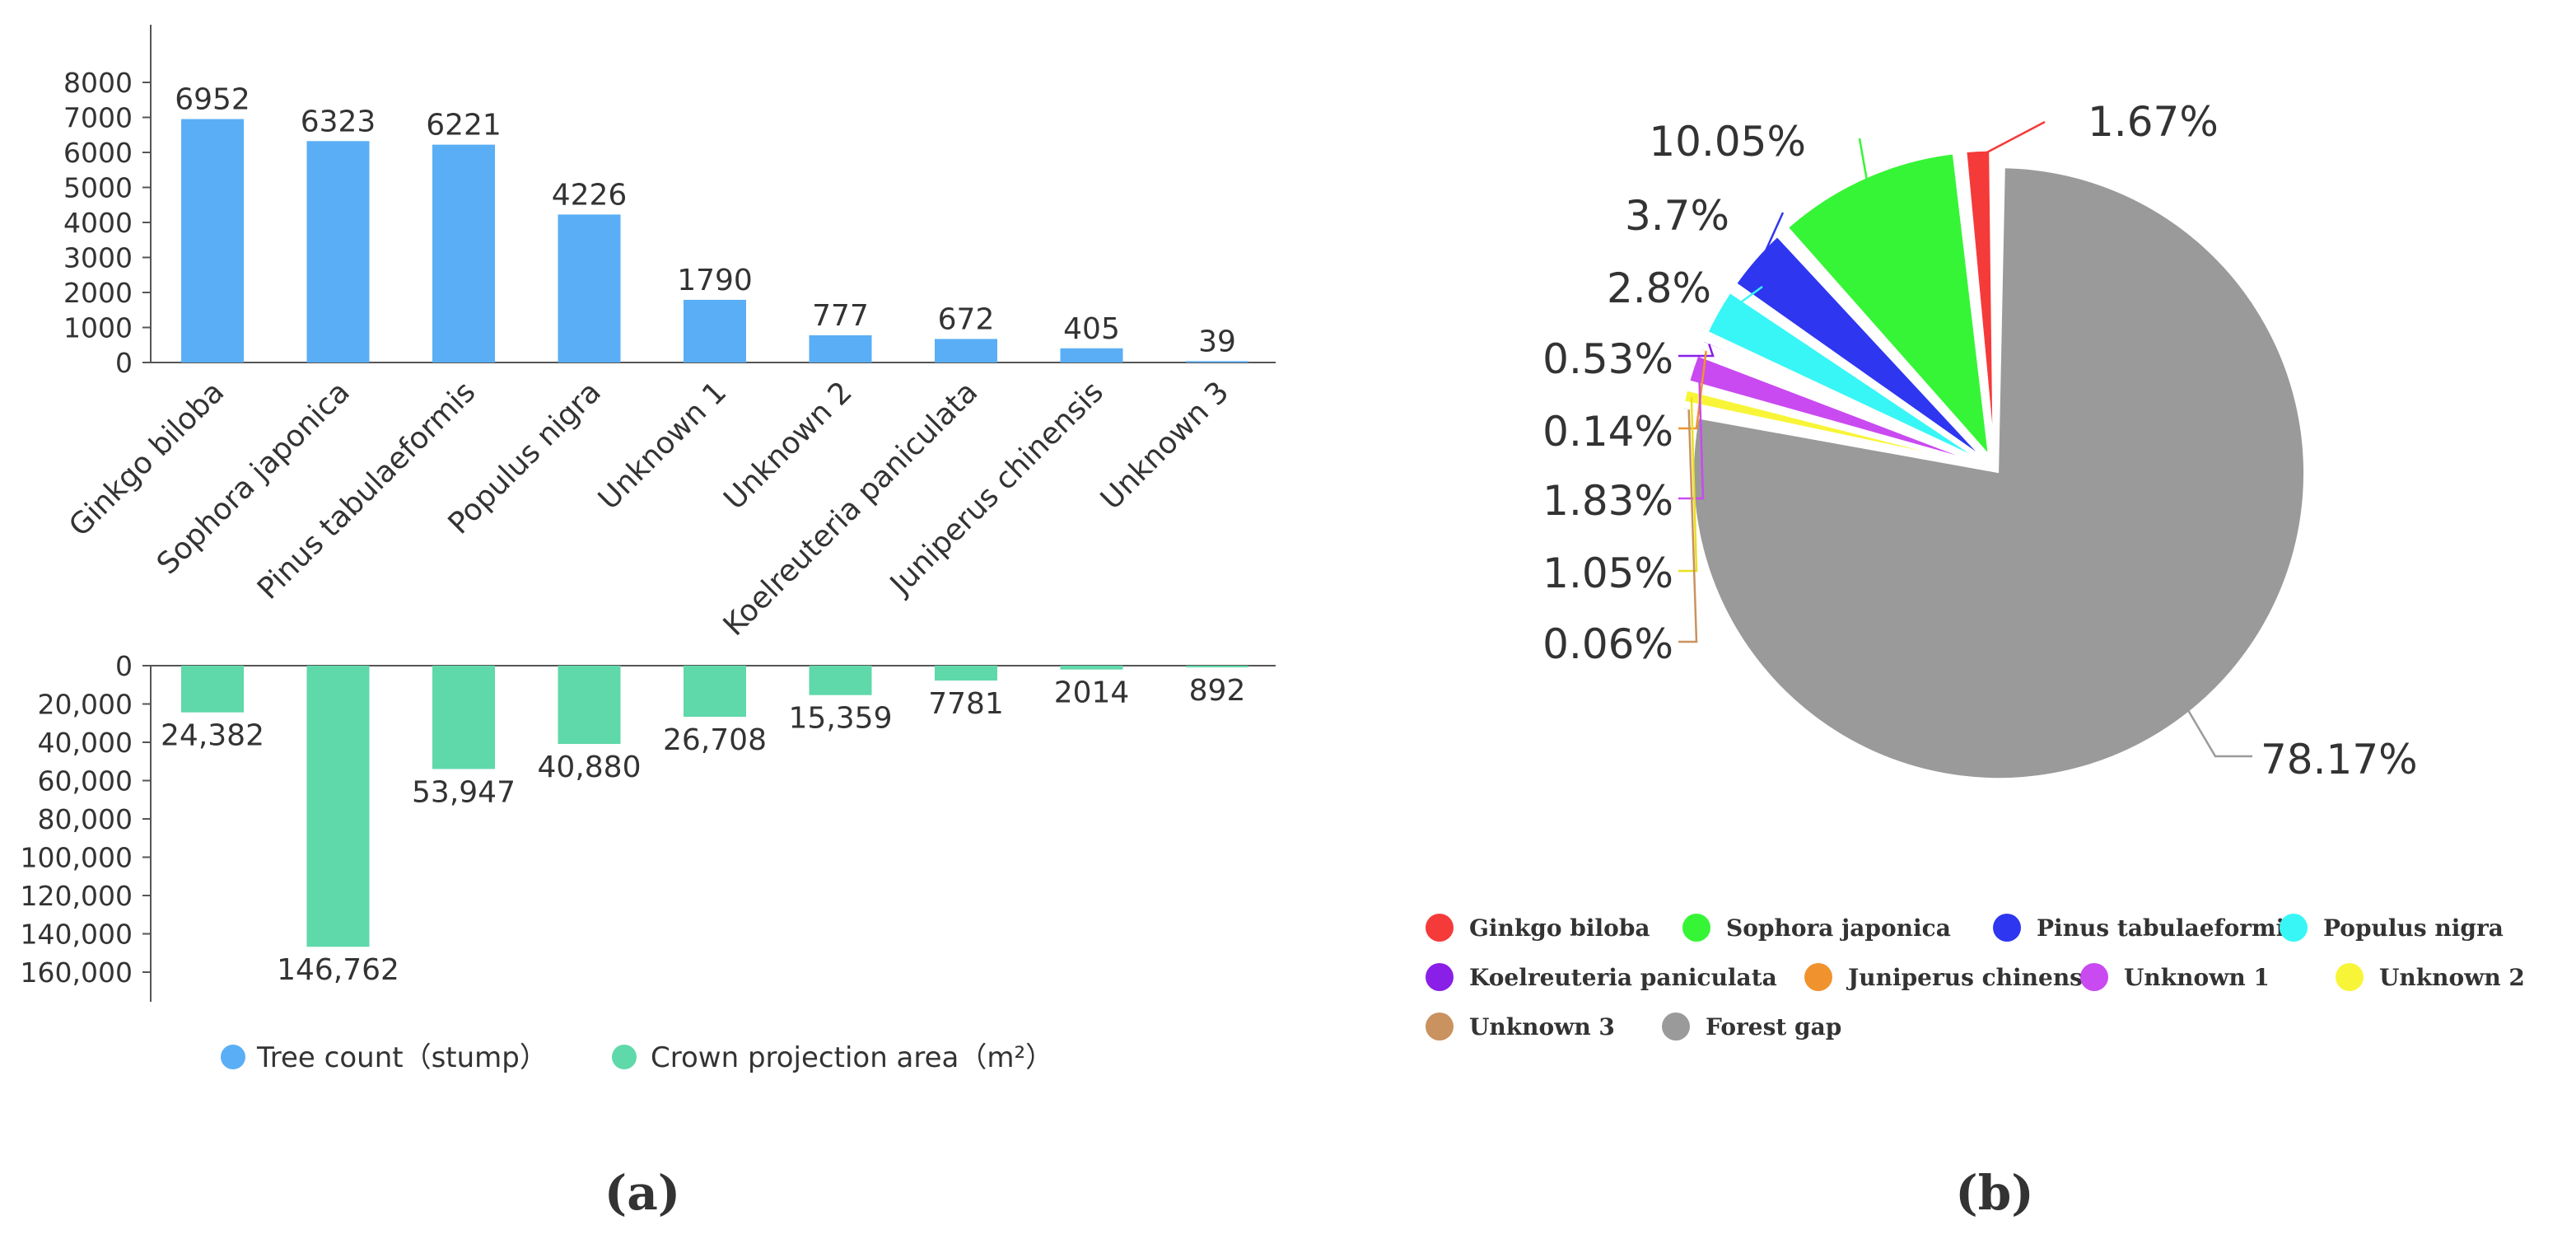 The height and width of the screenshot is (1244, 2576). What do you see at coordinates (212, 736) in the screenshot?
I see `value-label-crown-area: 24,382` at bounding box center [212, 736].